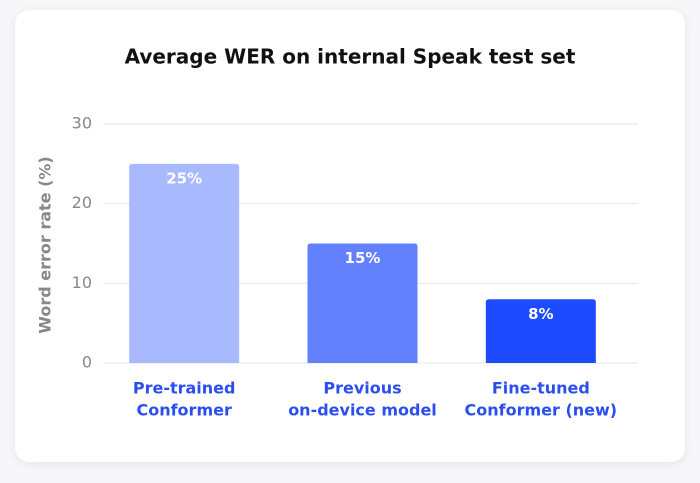 This screenshot has height=483, width=700. I want to click on value-label: 15%, so click(363, 258).